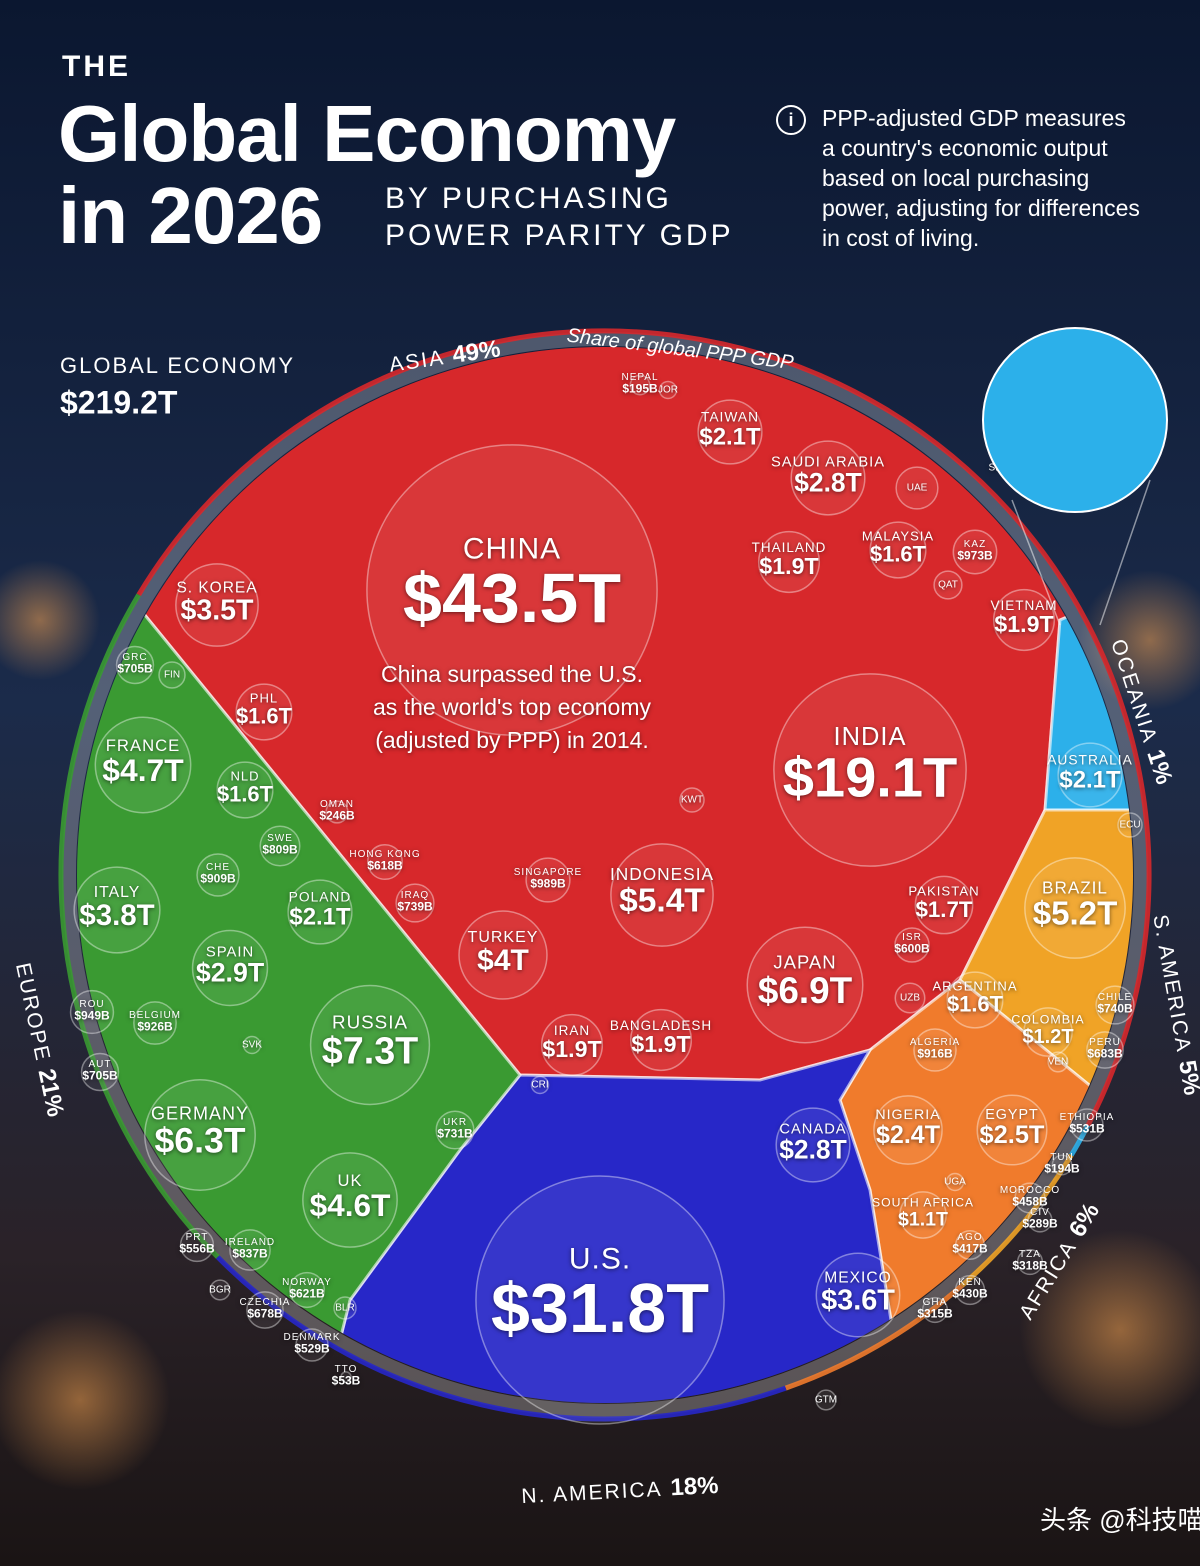 The height and width of the screenshot is (1566, 1200). What do you see at coordinates (912, 937) in the screenshot?
I see `country-name: ISR` at bounding box center [912, 937].